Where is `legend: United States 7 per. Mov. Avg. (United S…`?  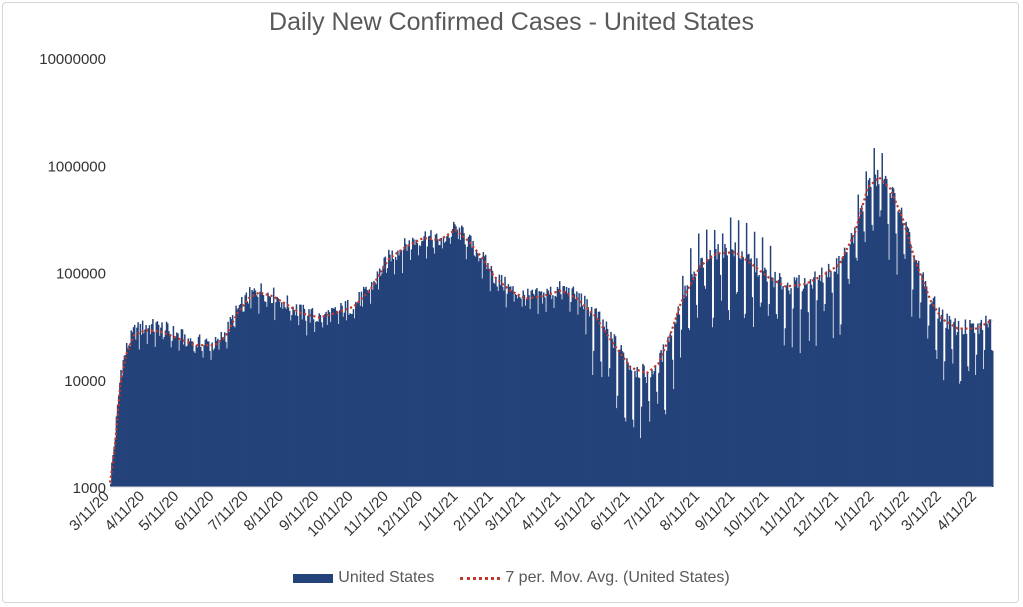 legend: United States 7 per. Mov. Avg. (United S… is located at coordinates (511, 578).